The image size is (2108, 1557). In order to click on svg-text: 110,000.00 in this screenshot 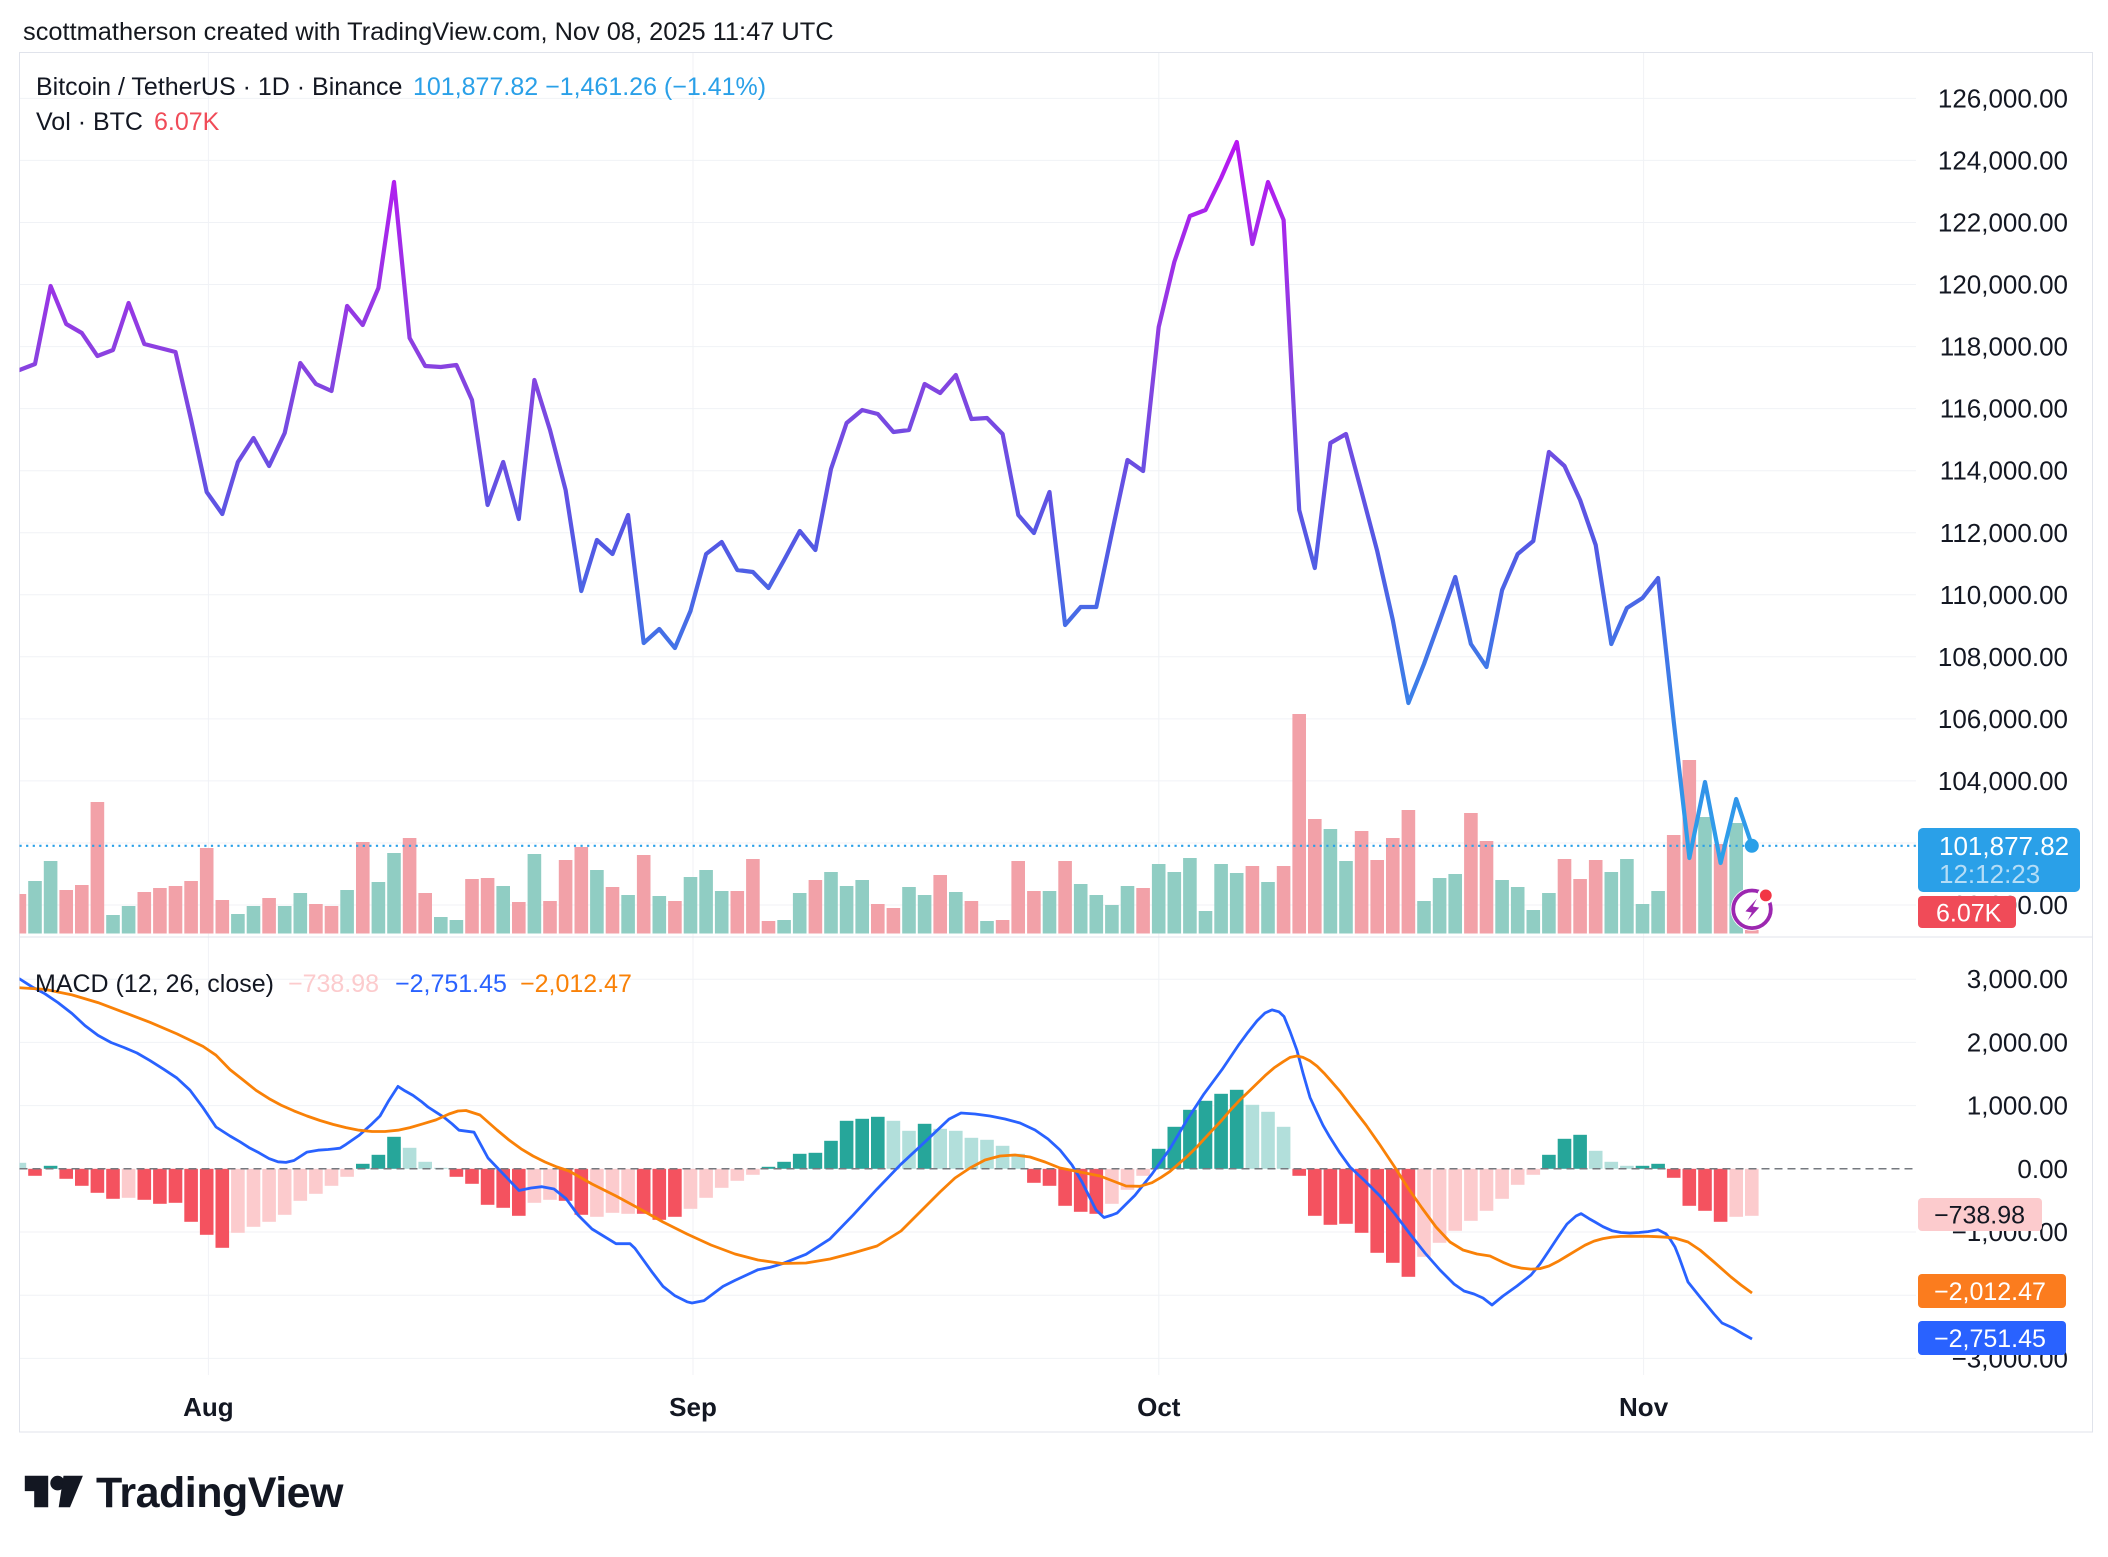, I will do `click(2004, 595)`.